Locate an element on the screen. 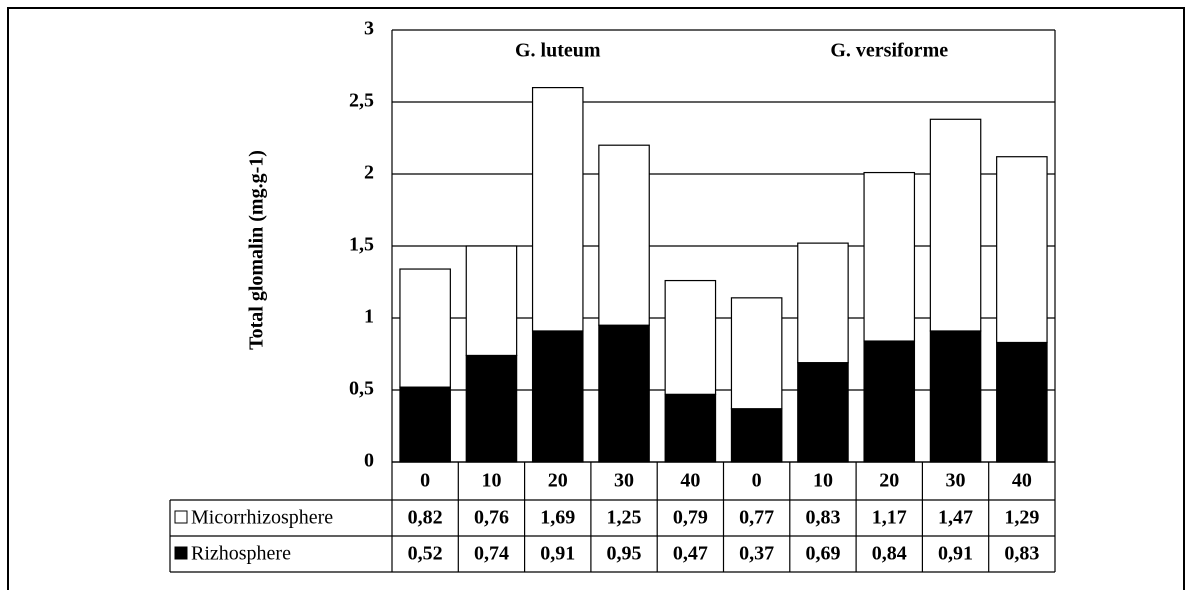  y-tick-label: 3 is located at coordinates (369, 29).